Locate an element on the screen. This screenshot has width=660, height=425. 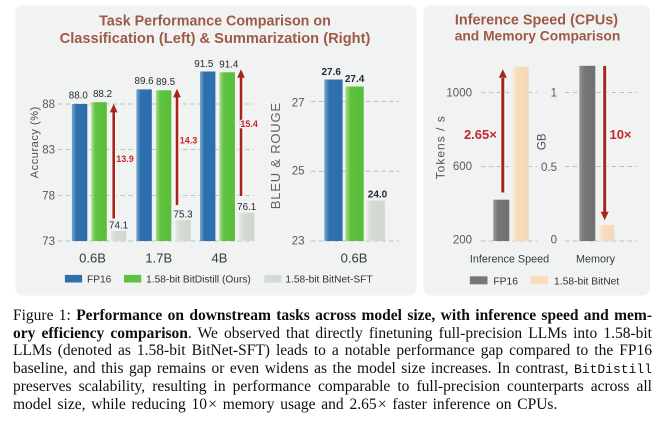
svg-text: 13.9 is located at coordinates (125, 159).